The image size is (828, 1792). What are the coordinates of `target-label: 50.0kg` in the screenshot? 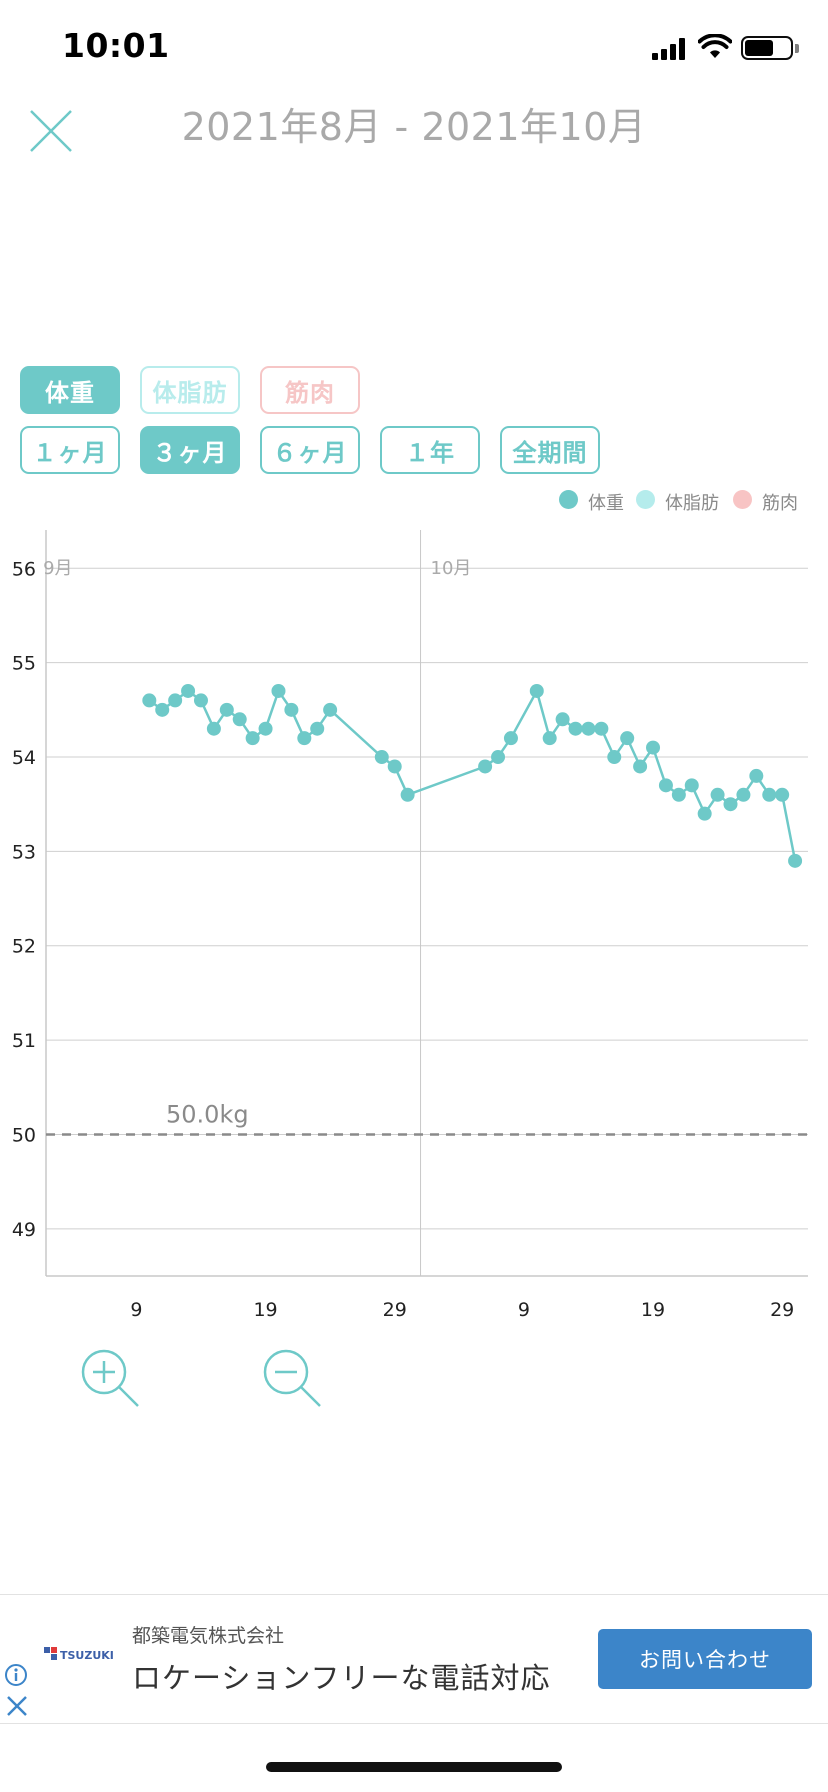 It's located at (207, 1114).